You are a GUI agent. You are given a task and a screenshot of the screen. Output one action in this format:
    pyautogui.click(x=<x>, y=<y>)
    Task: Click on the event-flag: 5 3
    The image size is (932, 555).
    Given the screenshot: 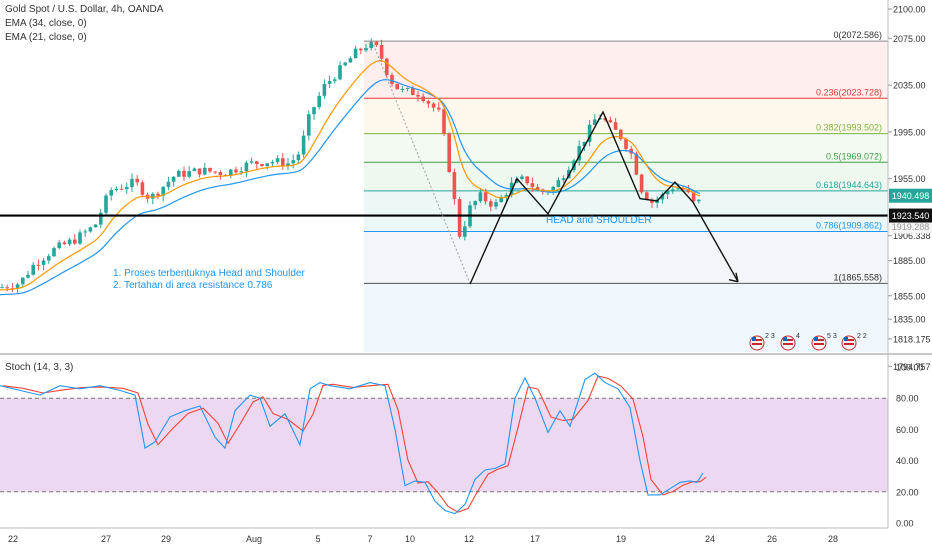 What is the action you would take?
    pyautogui.click(x=824, y=342)
    